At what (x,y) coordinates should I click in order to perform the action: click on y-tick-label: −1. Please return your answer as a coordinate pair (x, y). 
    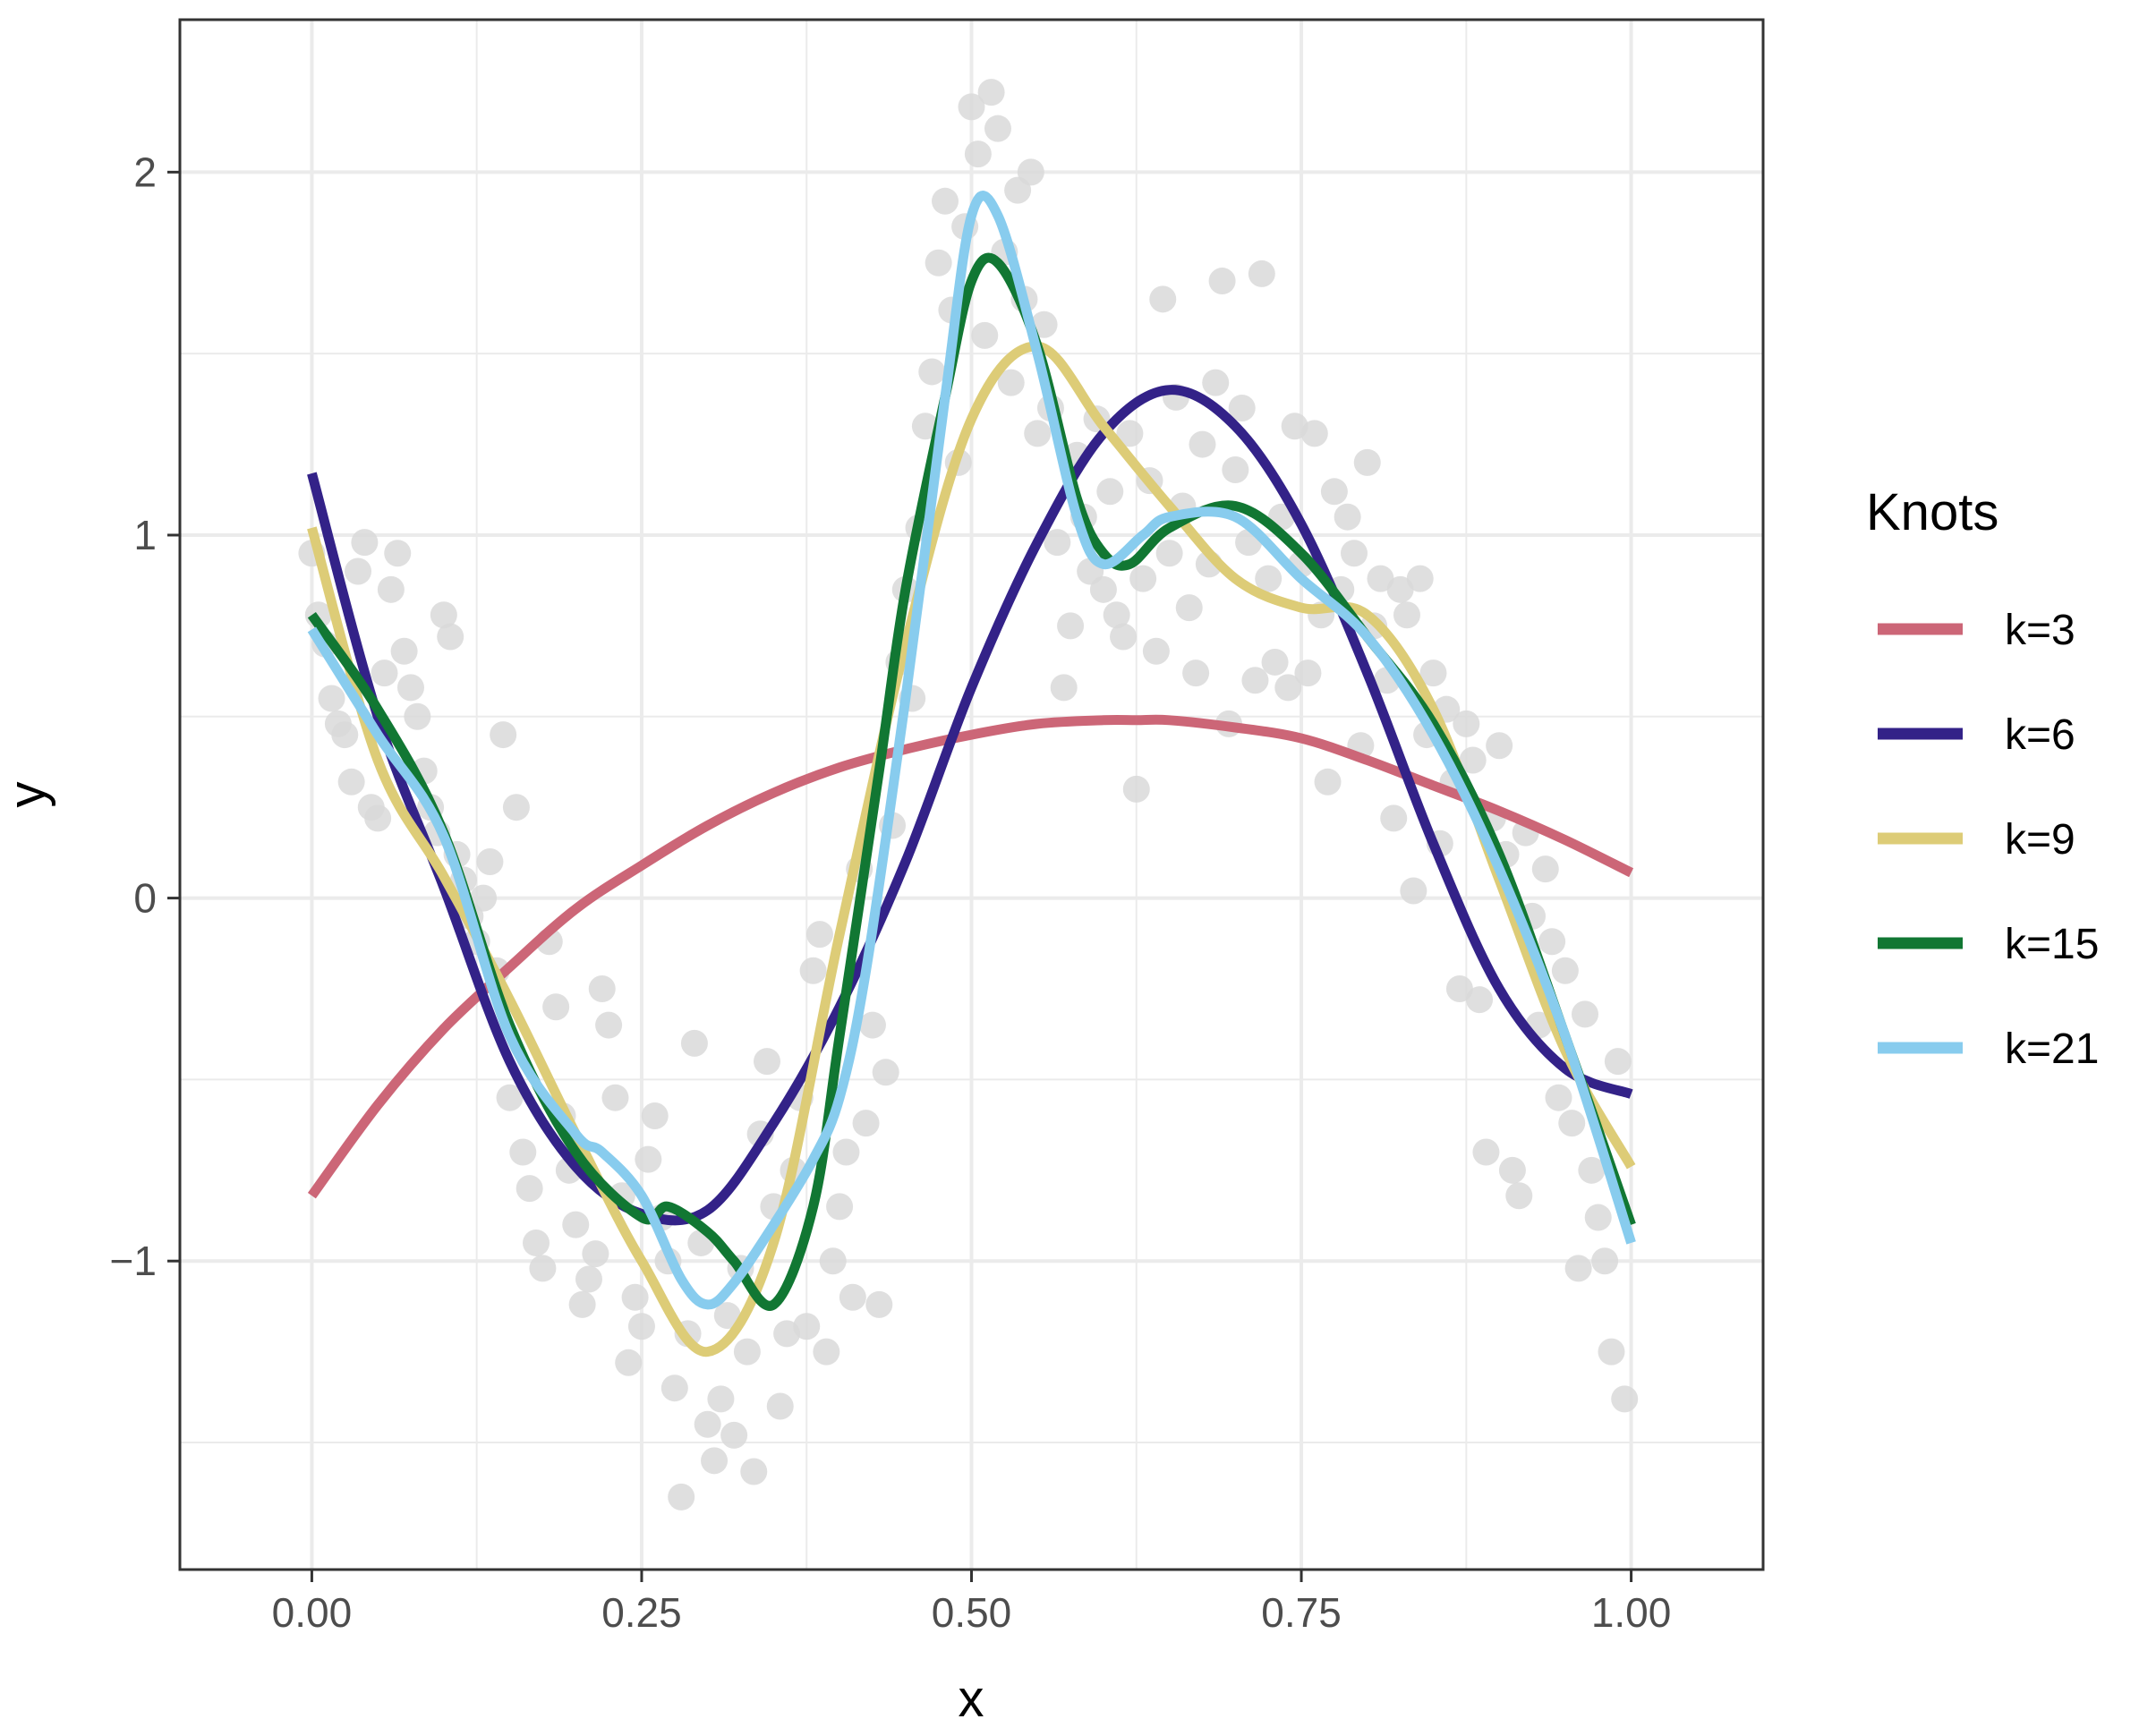
    Looking at the image, I should click on (134, 1261).